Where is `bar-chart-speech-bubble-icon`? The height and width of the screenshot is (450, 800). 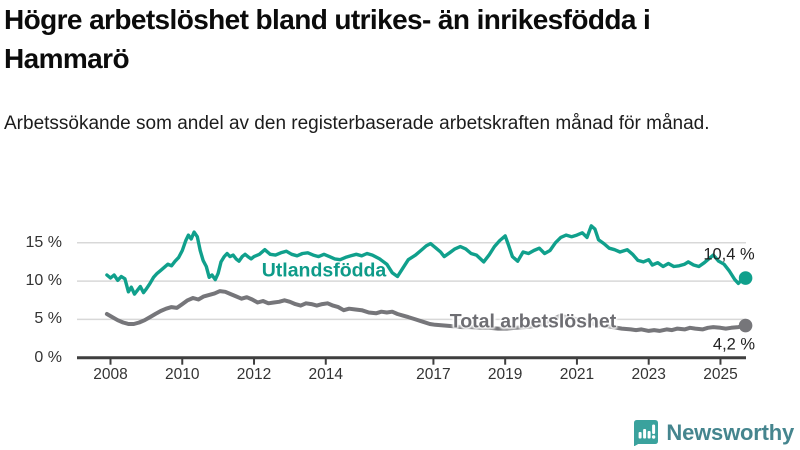
bar-chart-speech-bubble-icon is located at coordinates (646, 432).